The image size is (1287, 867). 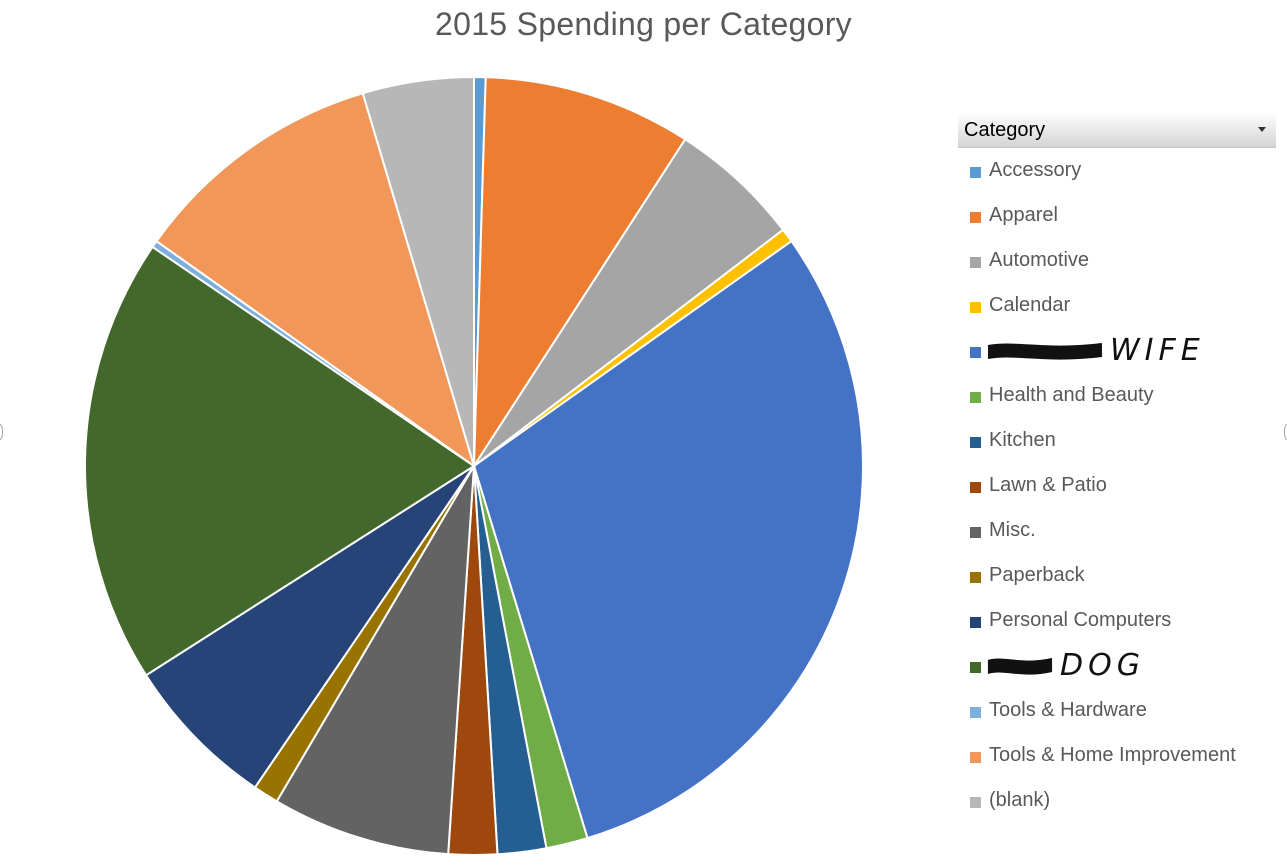 What do you see at coordinates (1005, 130) in the screenshot?
I see `legend-header-label: Category` at bounding box center [1005, 130].